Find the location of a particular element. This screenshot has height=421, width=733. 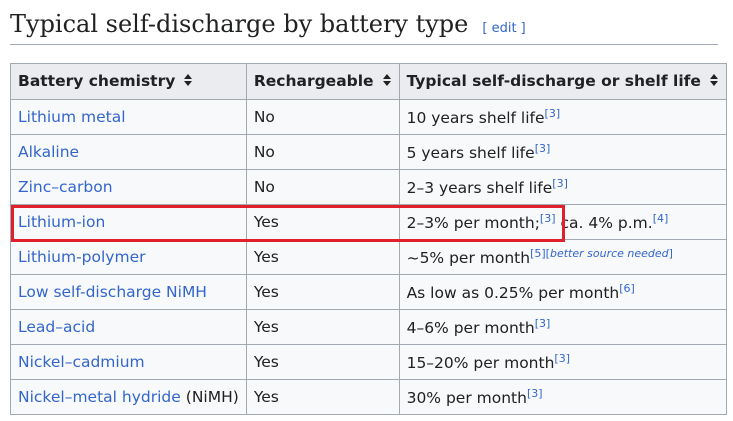

table-cell: 4–6% per month[3] is located at coordinates (562, 327).